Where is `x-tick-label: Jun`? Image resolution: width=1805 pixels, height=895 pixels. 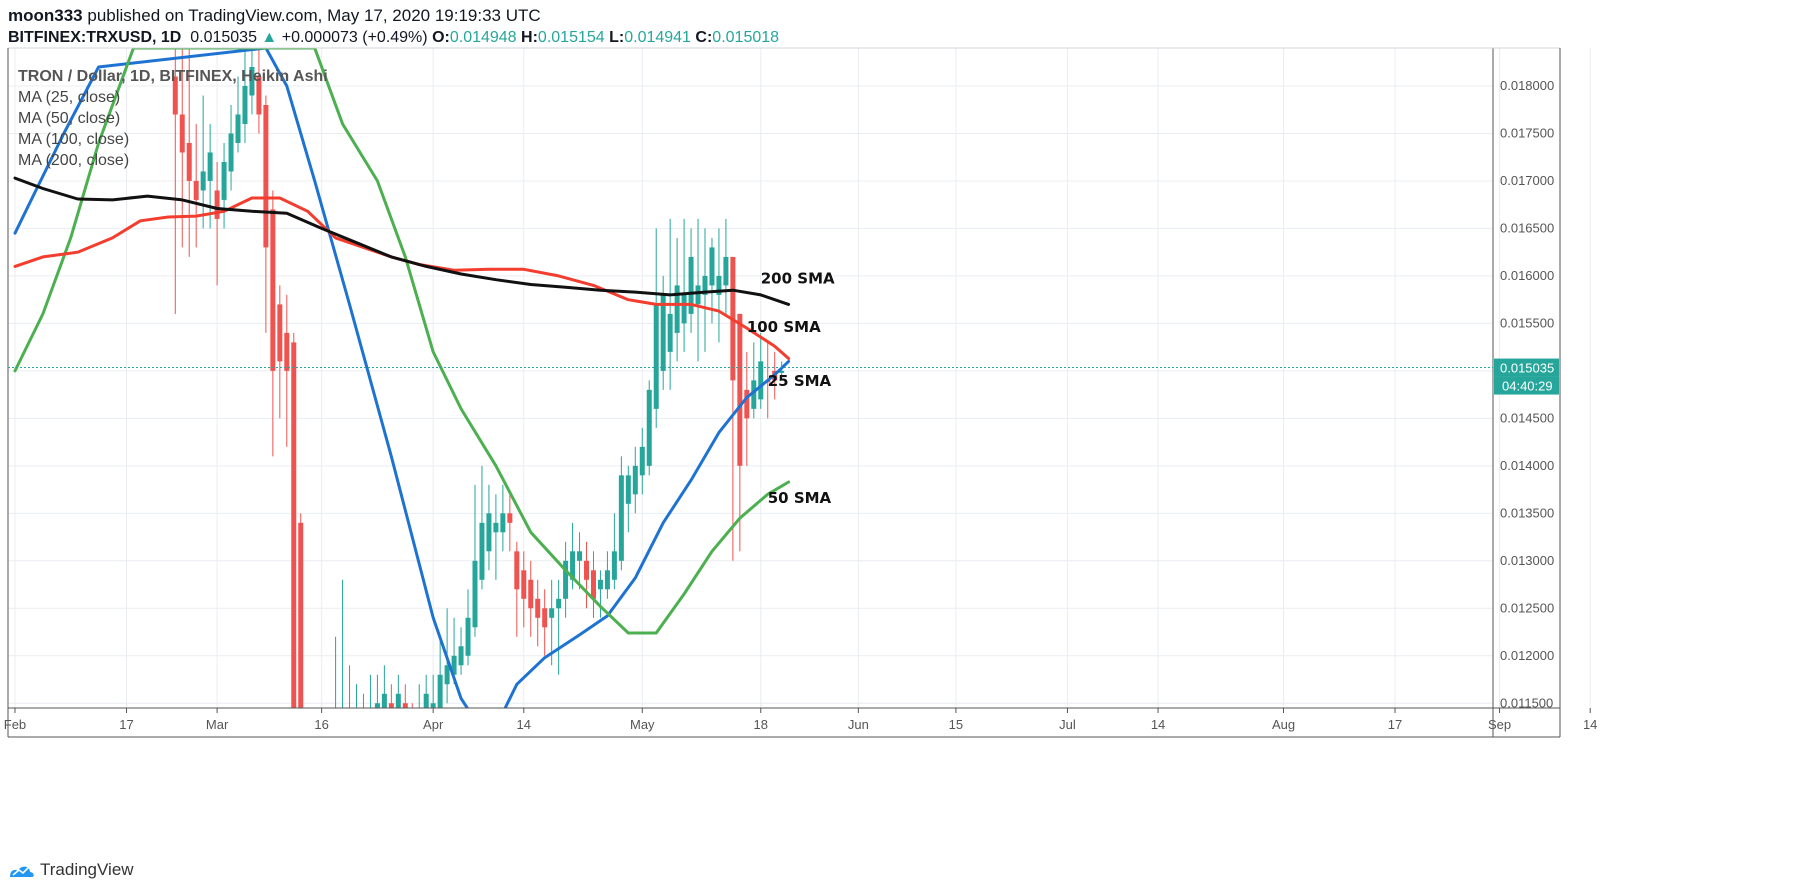 x-tick-label: Jun is located at coordinates (858, 724).